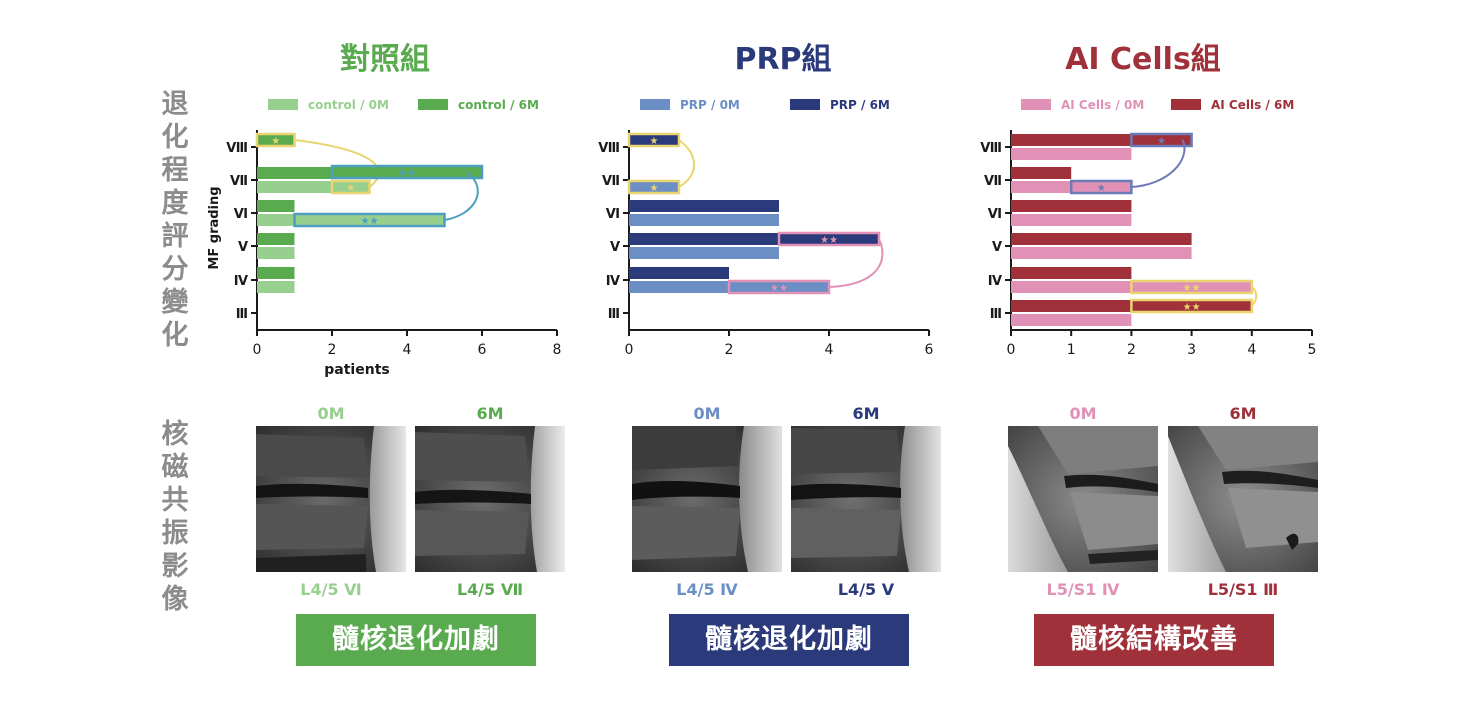  I want to click on y-axis-title: MF grading, so click(214, 227).